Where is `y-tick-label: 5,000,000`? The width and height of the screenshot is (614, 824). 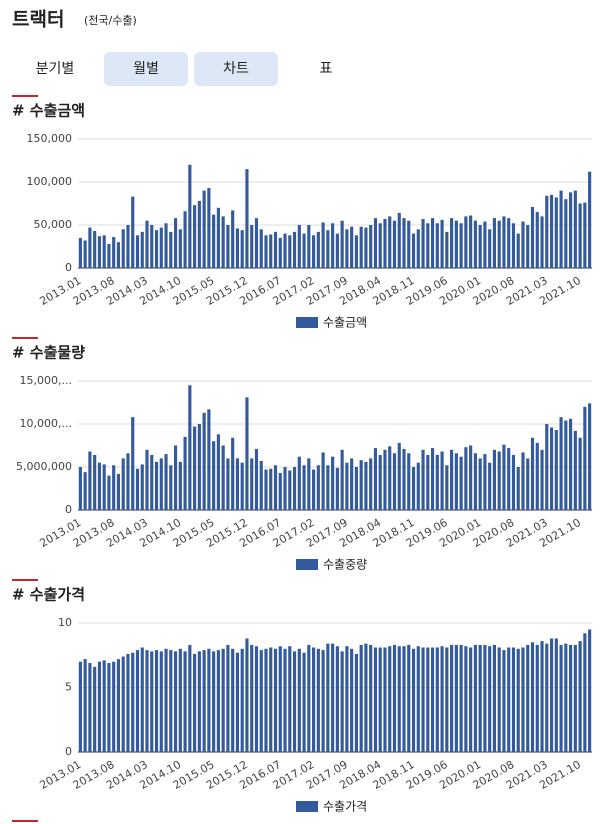
y-tick-label: 5,000,000 is located at coordinates (44, 466).